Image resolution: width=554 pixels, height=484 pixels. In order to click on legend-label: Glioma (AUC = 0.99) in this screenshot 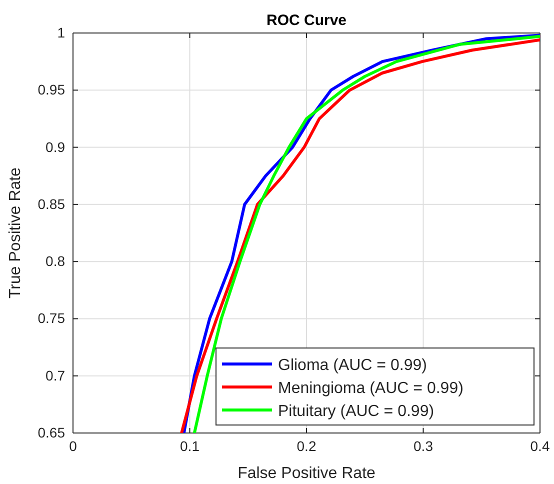, I will do `click(352, 365)`.